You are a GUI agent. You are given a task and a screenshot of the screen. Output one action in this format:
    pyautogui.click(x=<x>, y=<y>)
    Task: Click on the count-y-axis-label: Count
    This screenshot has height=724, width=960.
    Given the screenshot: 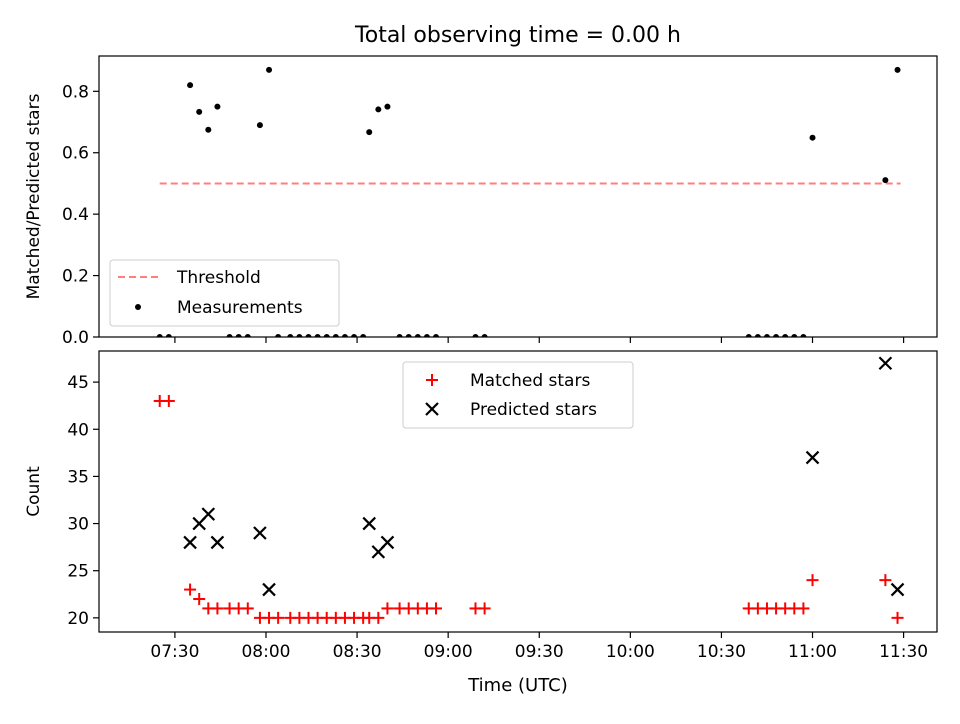 What is the action you would take?
    pyautogui.click(x=34, y=491)
    